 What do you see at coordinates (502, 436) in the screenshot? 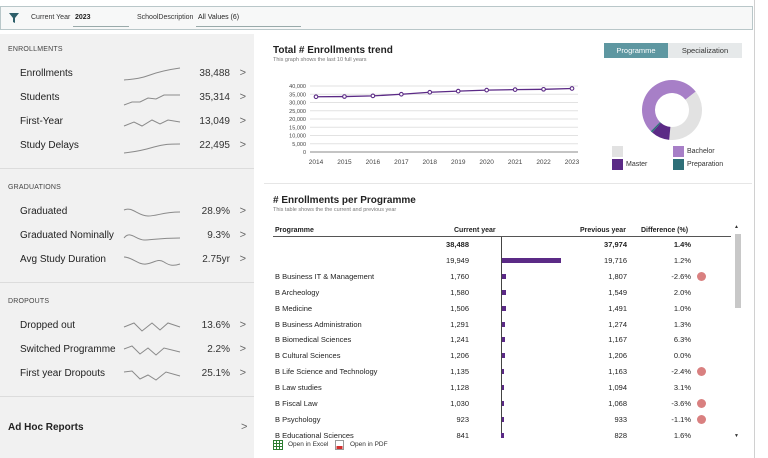
I see `table-row: B Educational Sciences 841 828 1.6%` at bounding box center [502, 436].